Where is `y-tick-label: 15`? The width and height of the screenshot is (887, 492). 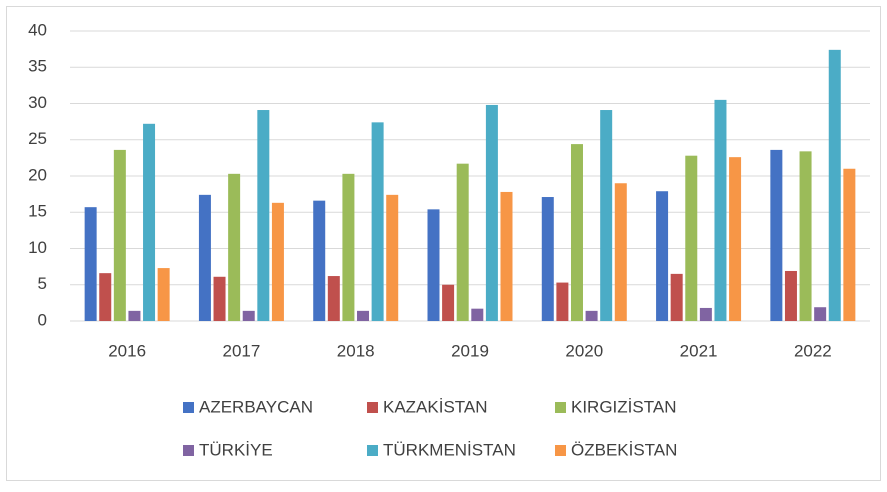
y-tick-label: 15 is located at coordinates (37, 211).